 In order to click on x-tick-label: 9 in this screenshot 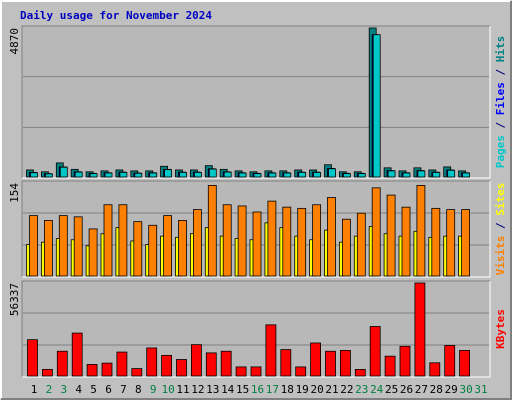, I will do `click(153, 389)`.